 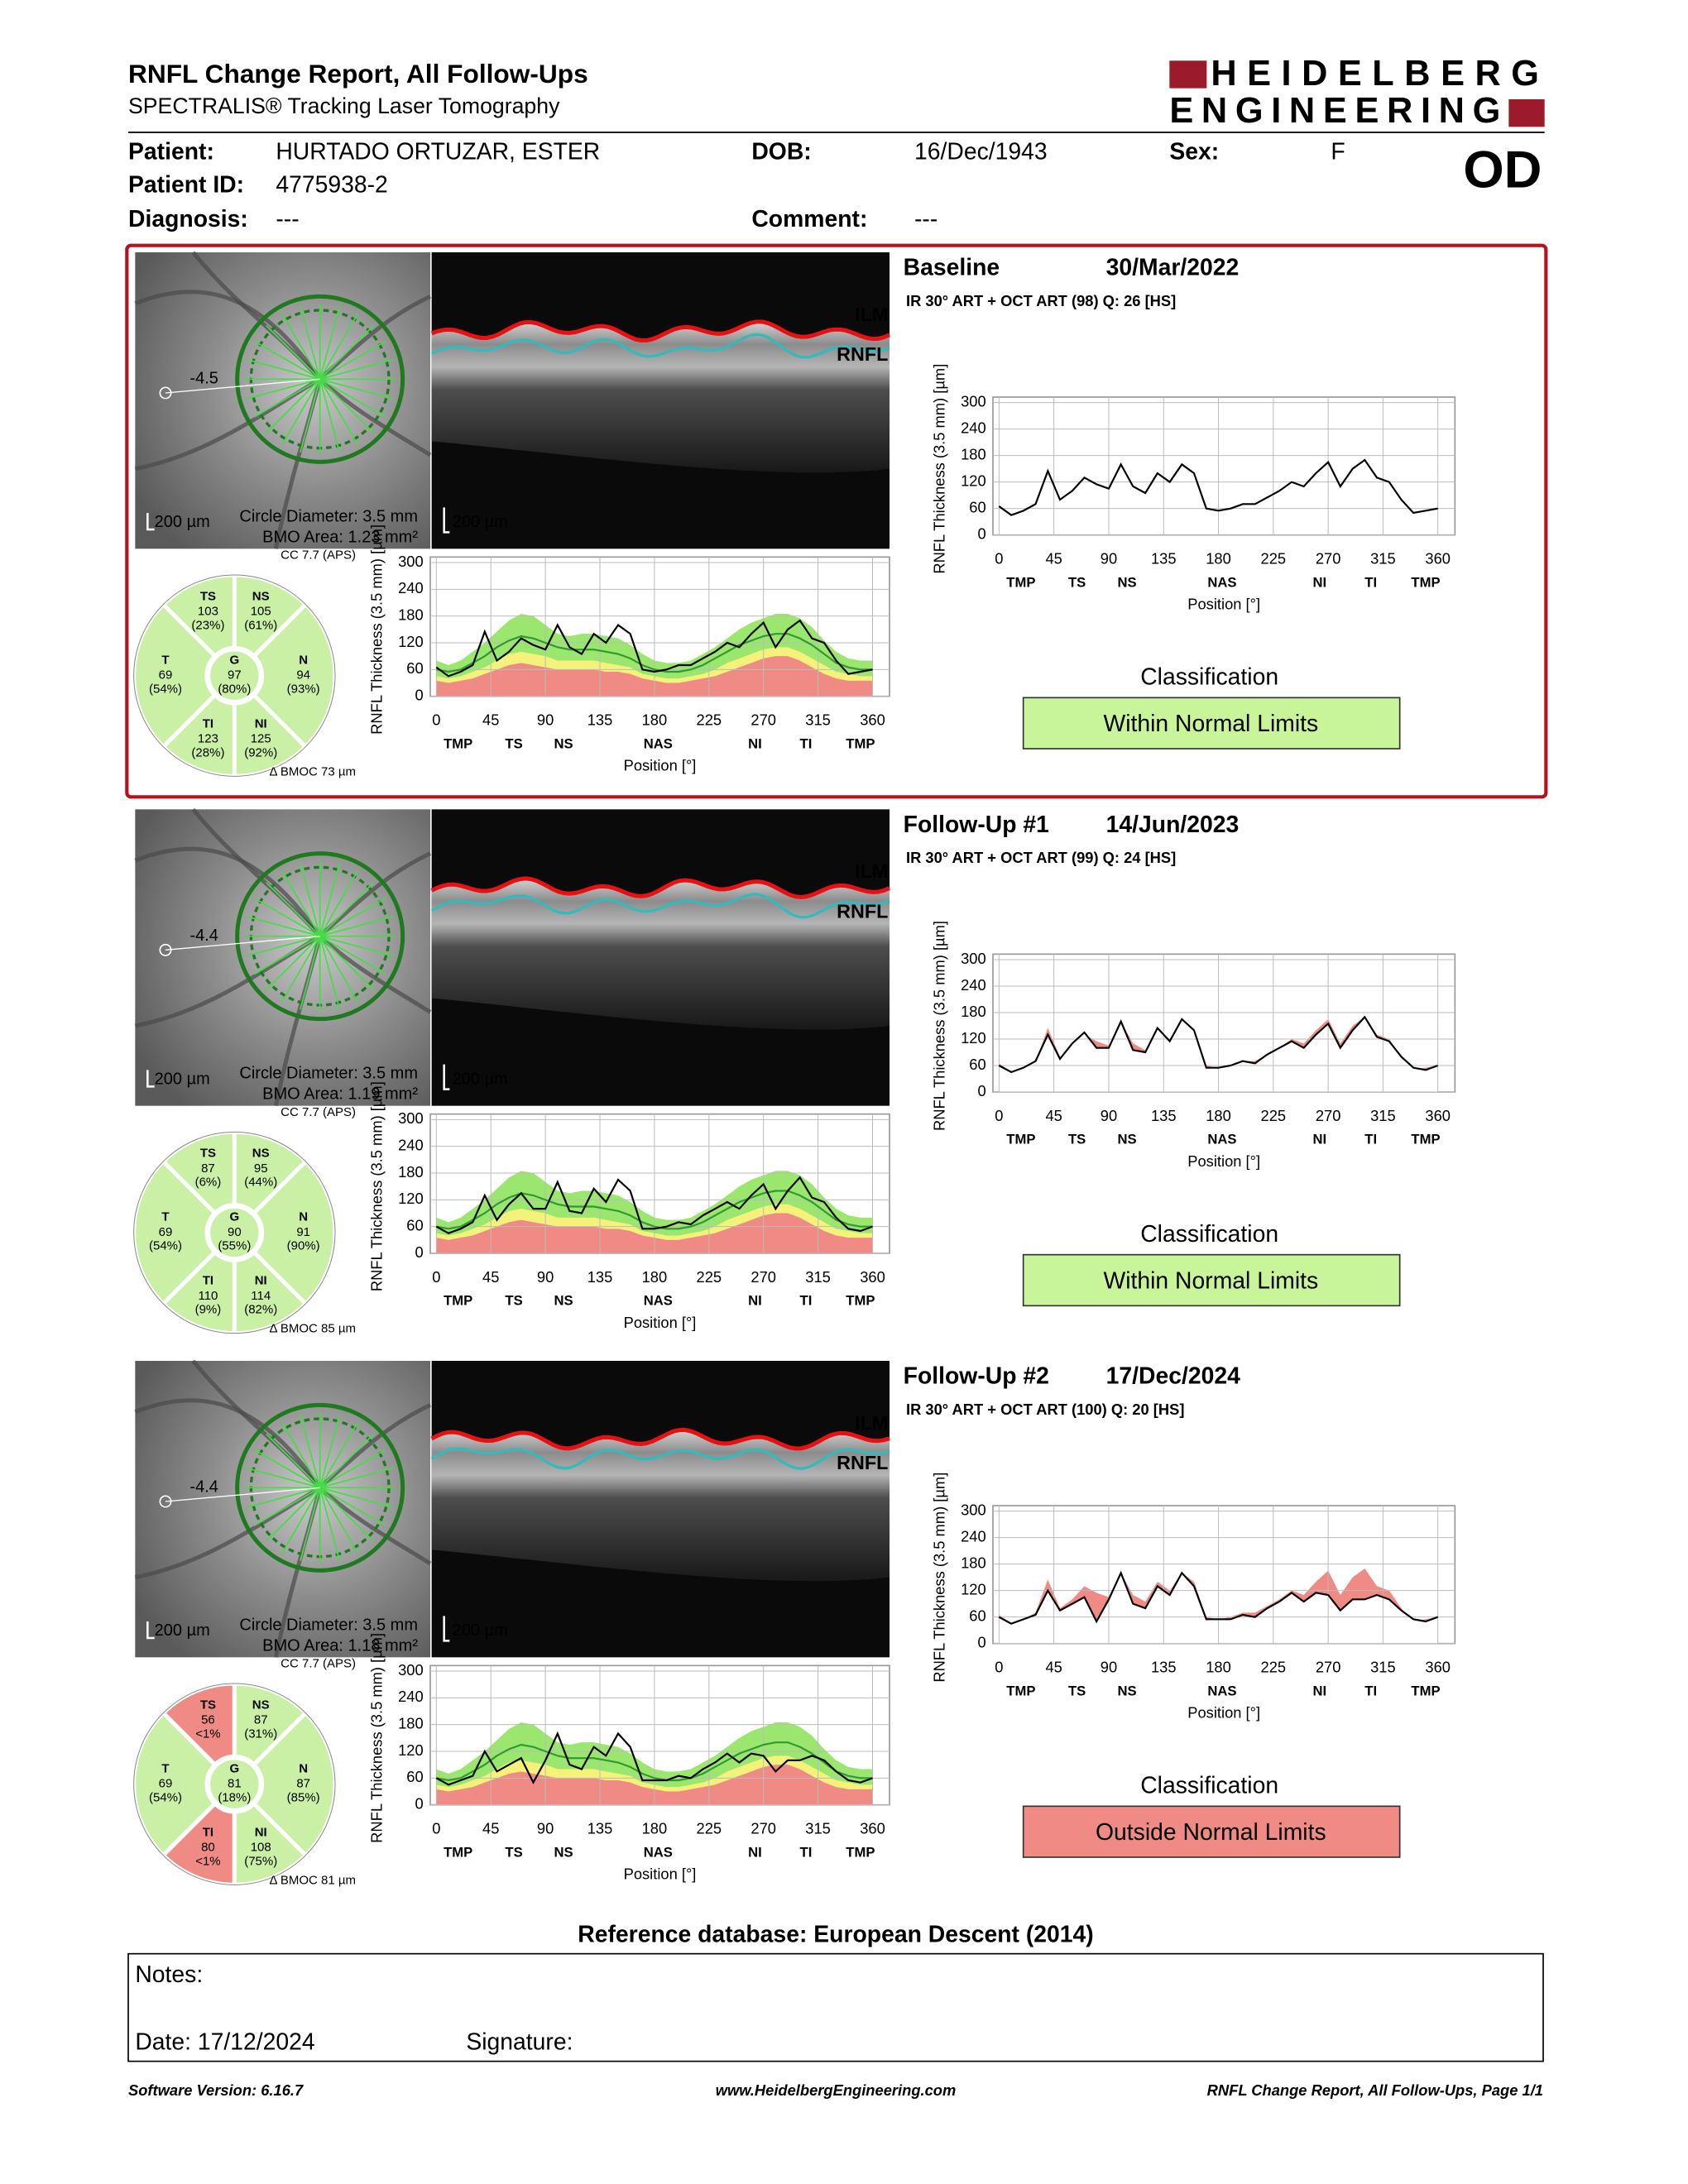 I want to click on sector-percentile: (9%), so click(x=208, y=1310).